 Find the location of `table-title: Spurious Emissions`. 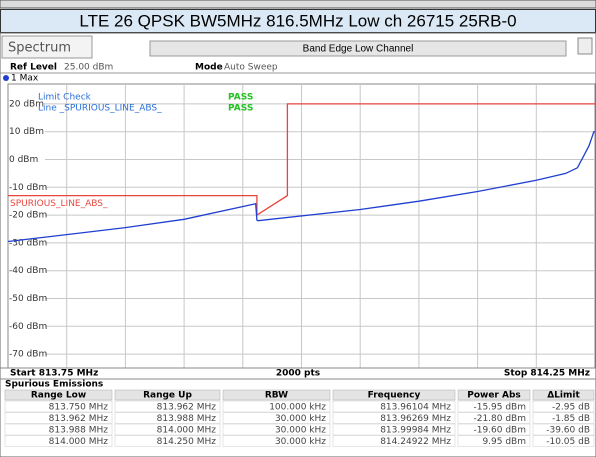

table-title: Spurious Emissions is located at coordinates (54, 385).